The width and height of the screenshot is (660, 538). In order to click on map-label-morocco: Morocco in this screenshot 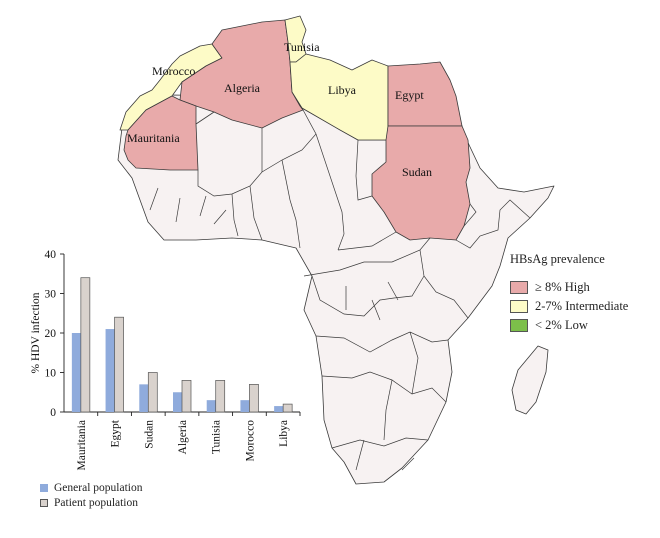, I will do `click(173, 71)`.